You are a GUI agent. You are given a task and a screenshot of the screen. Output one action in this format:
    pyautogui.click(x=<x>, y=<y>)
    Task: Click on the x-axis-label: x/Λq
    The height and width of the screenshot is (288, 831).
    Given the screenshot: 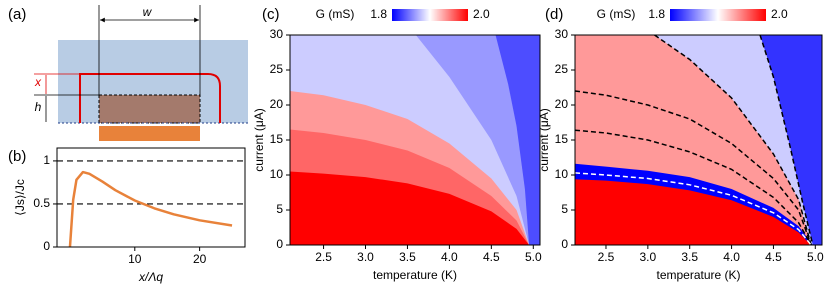 What is the action you would take?
    pyautogui.click(x=150, y=277)
    